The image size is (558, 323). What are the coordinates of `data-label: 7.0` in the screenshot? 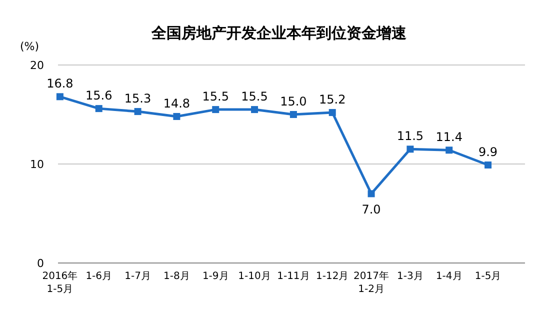 It's located at (371, 209).